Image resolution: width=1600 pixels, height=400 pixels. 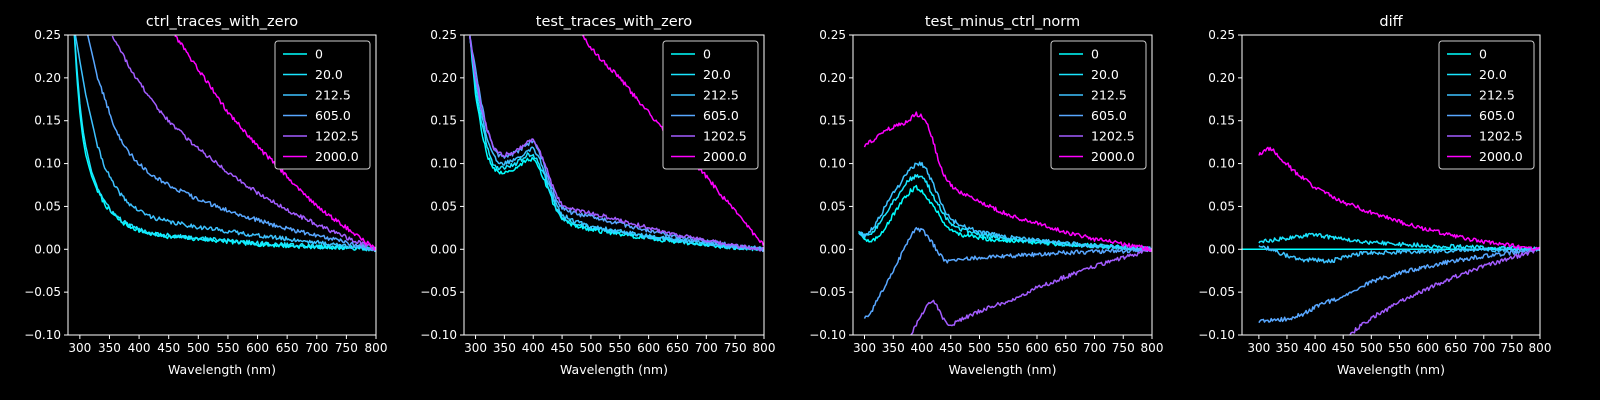 I want to click on x-tick-label: 350, so click(x=893, y=348).